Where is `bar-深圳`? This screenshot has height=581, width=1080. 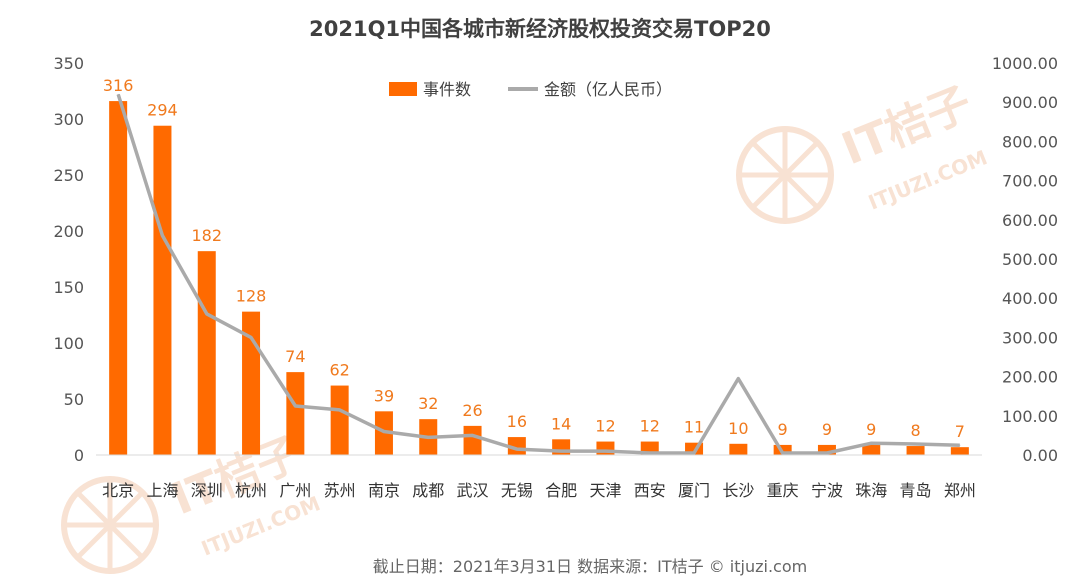 bar-深圳 is located at coordinates (206, 353).